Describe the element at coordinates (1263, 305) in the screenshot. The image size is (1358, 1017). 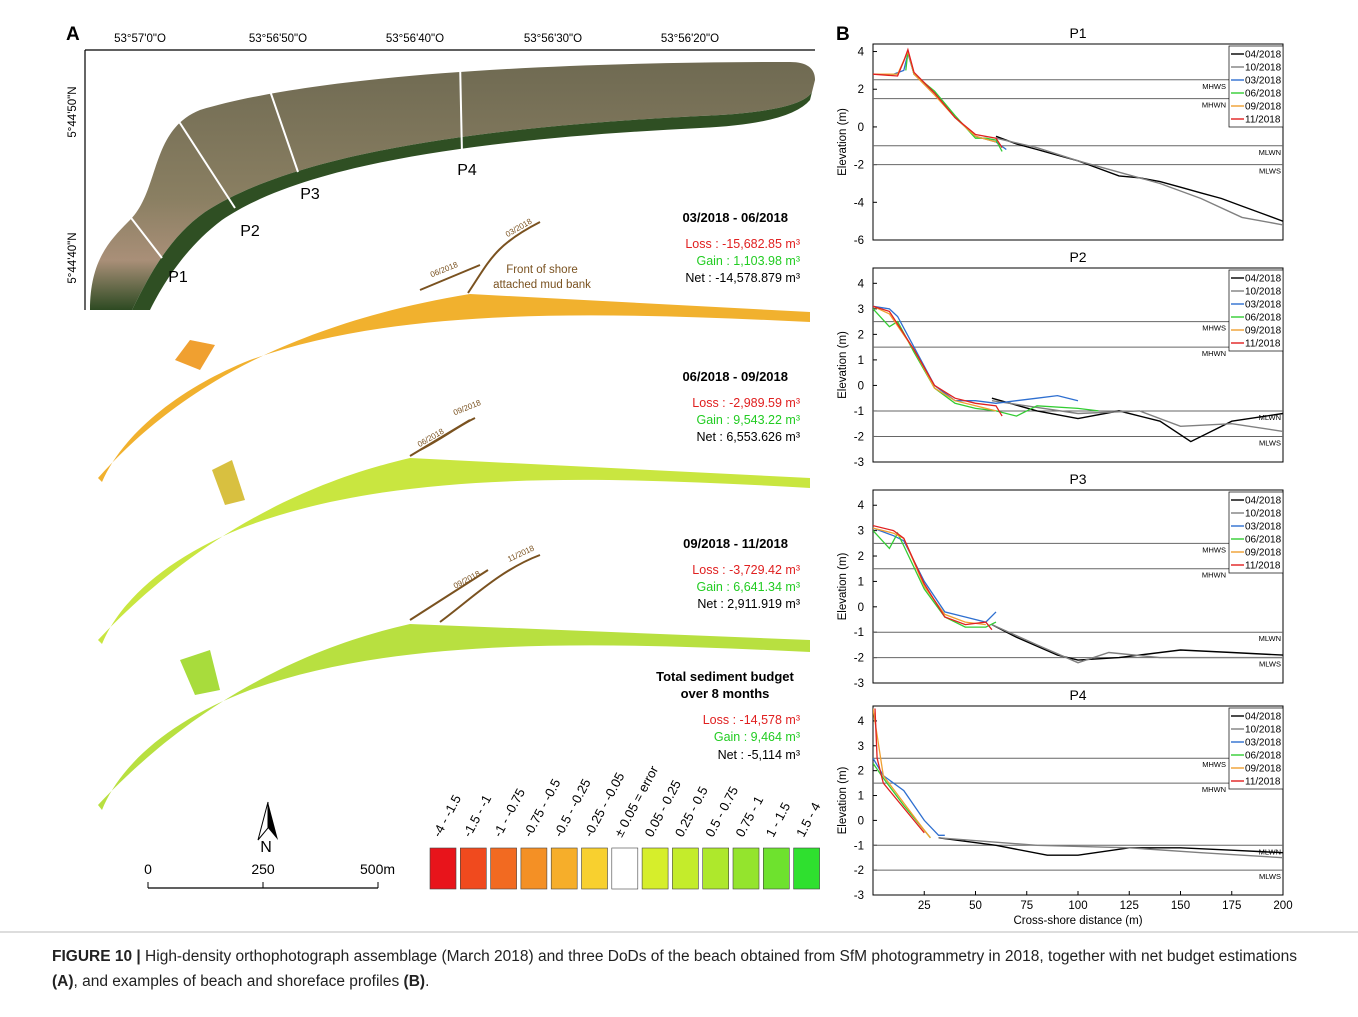
I see `legend-label: 03/2018` at that location.